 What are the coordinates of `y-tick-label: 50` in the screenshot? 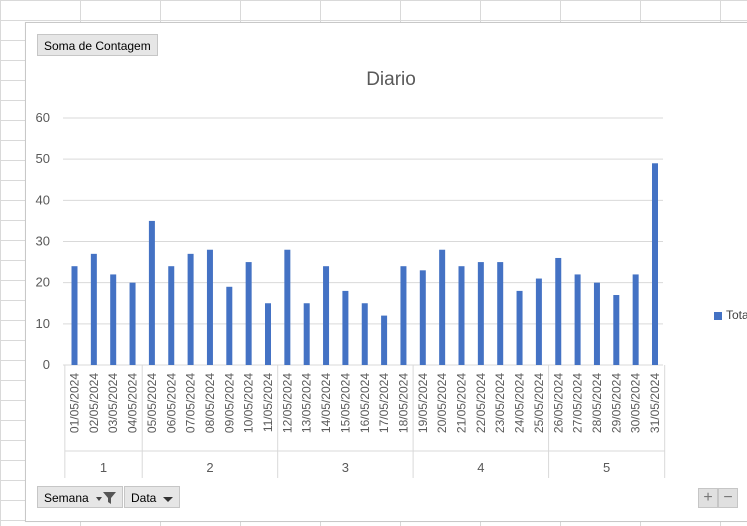 It's located at (43, 158).